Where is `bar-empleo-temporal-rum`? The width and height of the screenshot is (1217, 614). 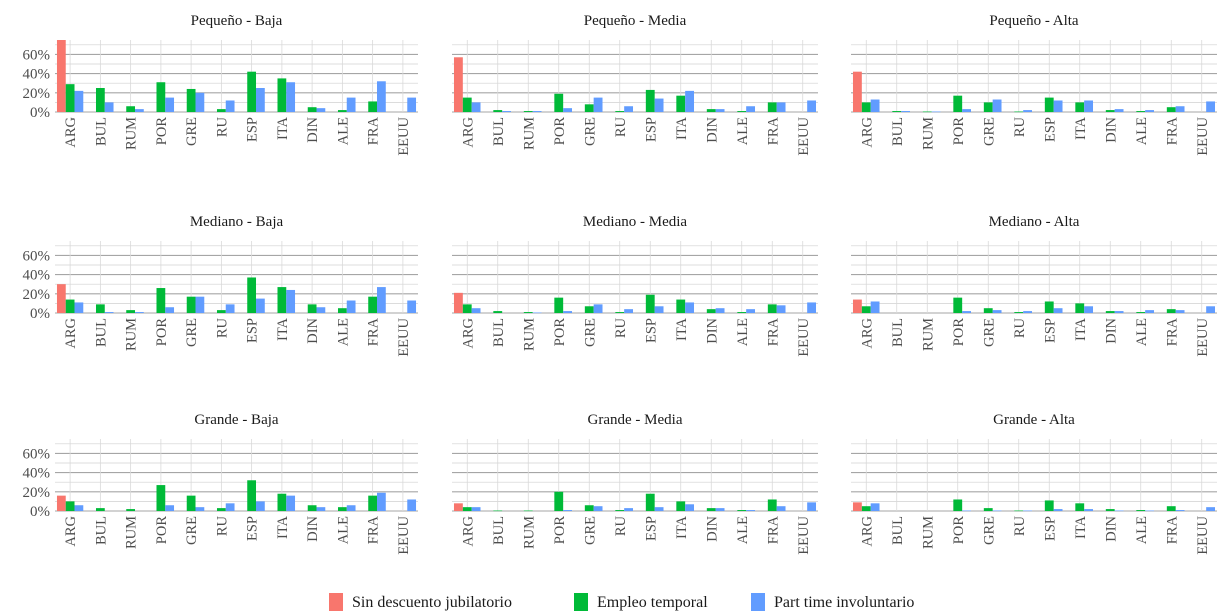 bar-empleo-temporal-rum is located at coordinates (528, 511).